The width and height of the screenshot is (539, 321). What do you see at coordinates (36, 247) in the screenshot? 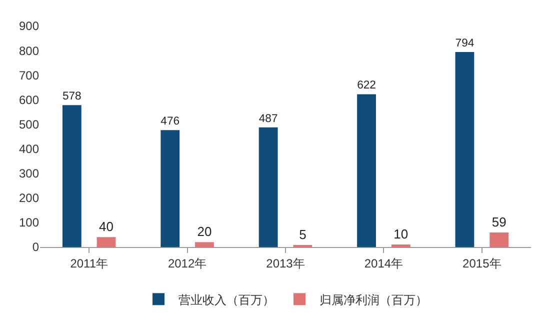
I see `y-tick-label: 0` at bounding box center [36, 247].